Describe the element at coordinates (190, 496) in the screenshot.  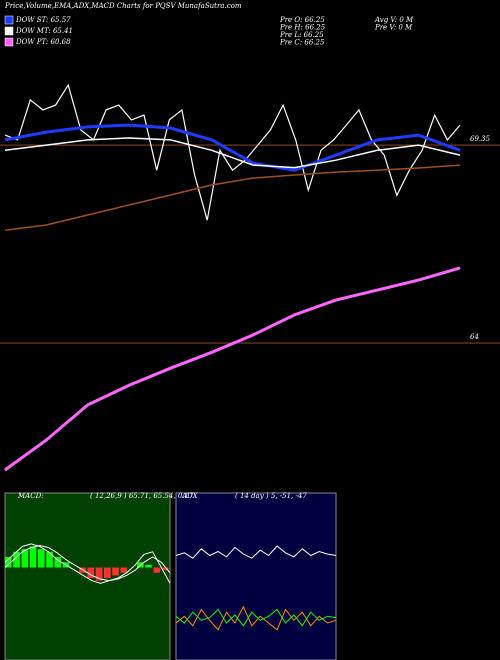
I see `panel-title: ADX` at that location.